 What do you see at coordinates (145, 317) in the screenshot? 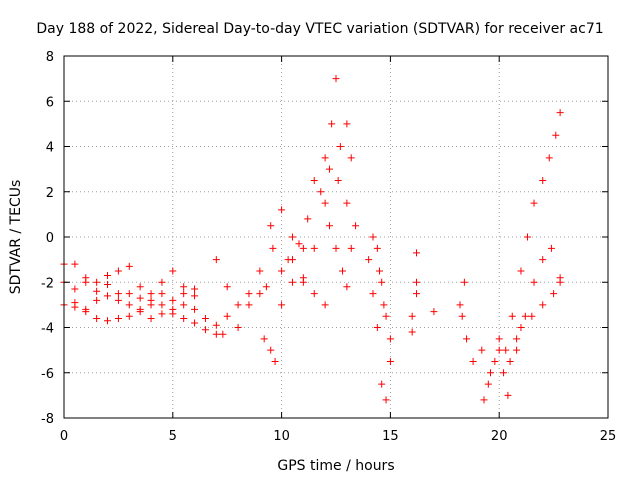
I see `series-track-d` at bounding box center [145, 317].